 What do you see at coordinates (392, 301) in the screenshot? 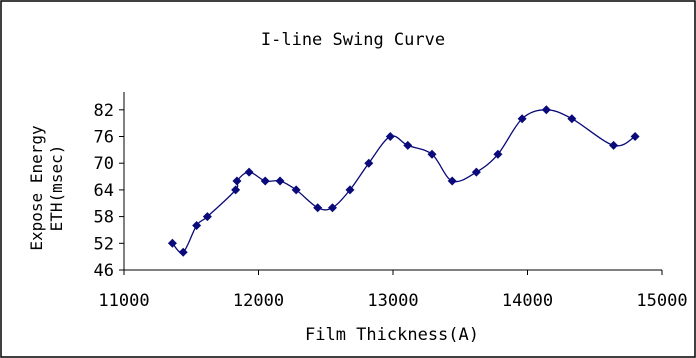
I see `x-tick-label: 13000` at bounding box center [392, 301].